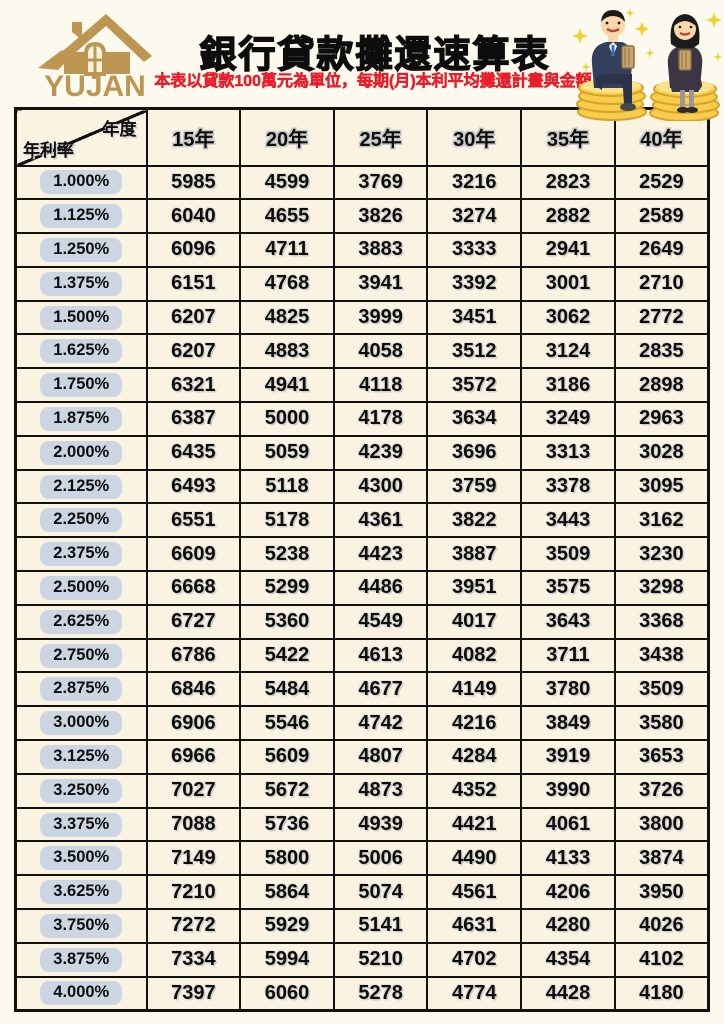 The height and width of the screenshot is (1024, 724). I want to click on value-cell: 2823, so click(568, 182).